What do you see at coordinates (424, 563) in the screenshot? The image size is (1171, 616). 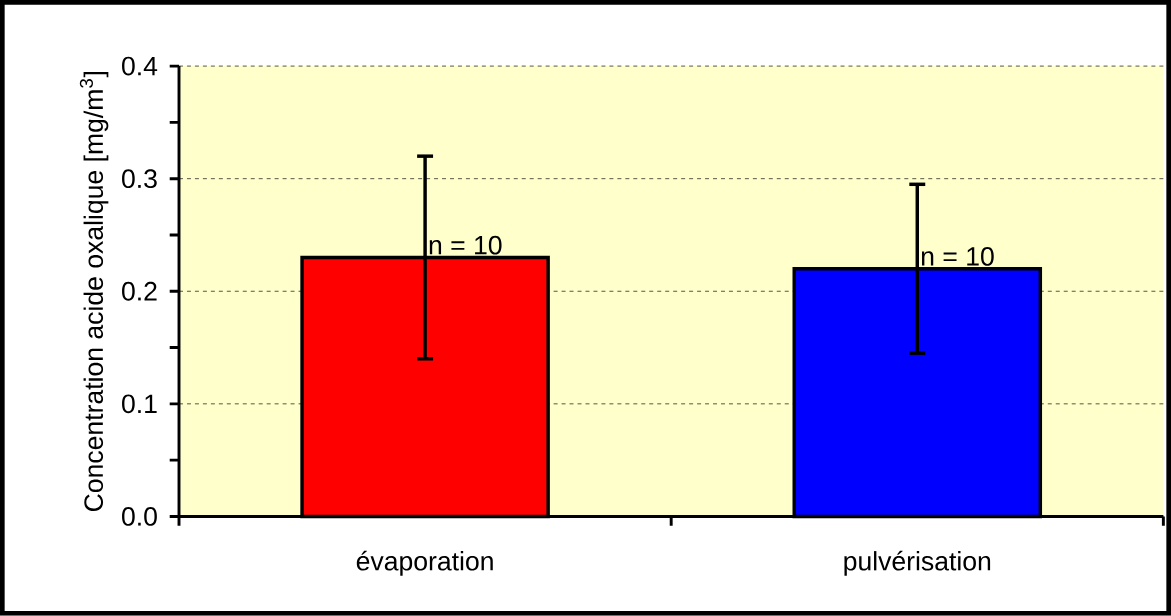 I see `x-tick-label: évaporation` at bounding box center [424, 563].